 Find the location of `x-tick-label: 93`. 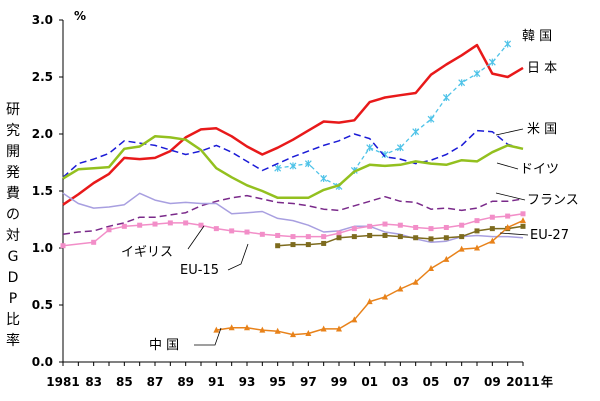

x-tick-label: 93 is located at coordinates (247, 382).